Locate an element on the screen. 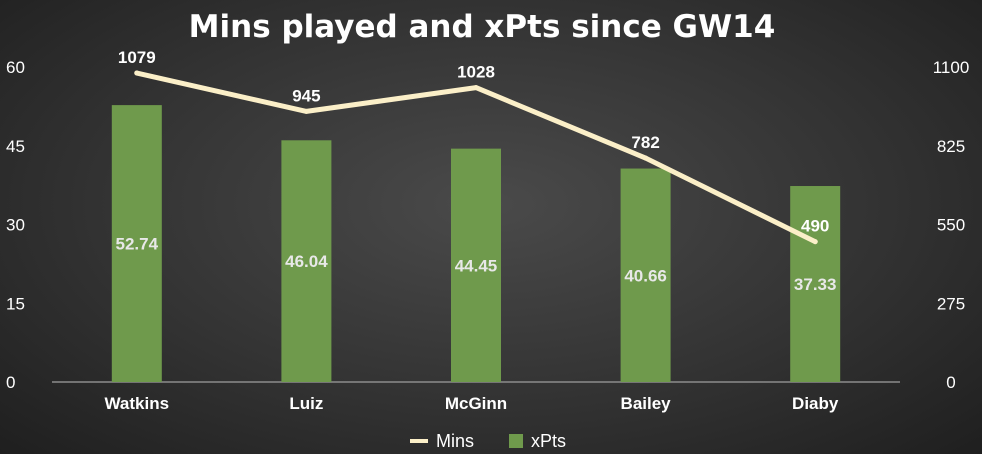 The width and height of the screenshot is (982, 454). line-data-label: 490 is located at coordinates (815, 226).